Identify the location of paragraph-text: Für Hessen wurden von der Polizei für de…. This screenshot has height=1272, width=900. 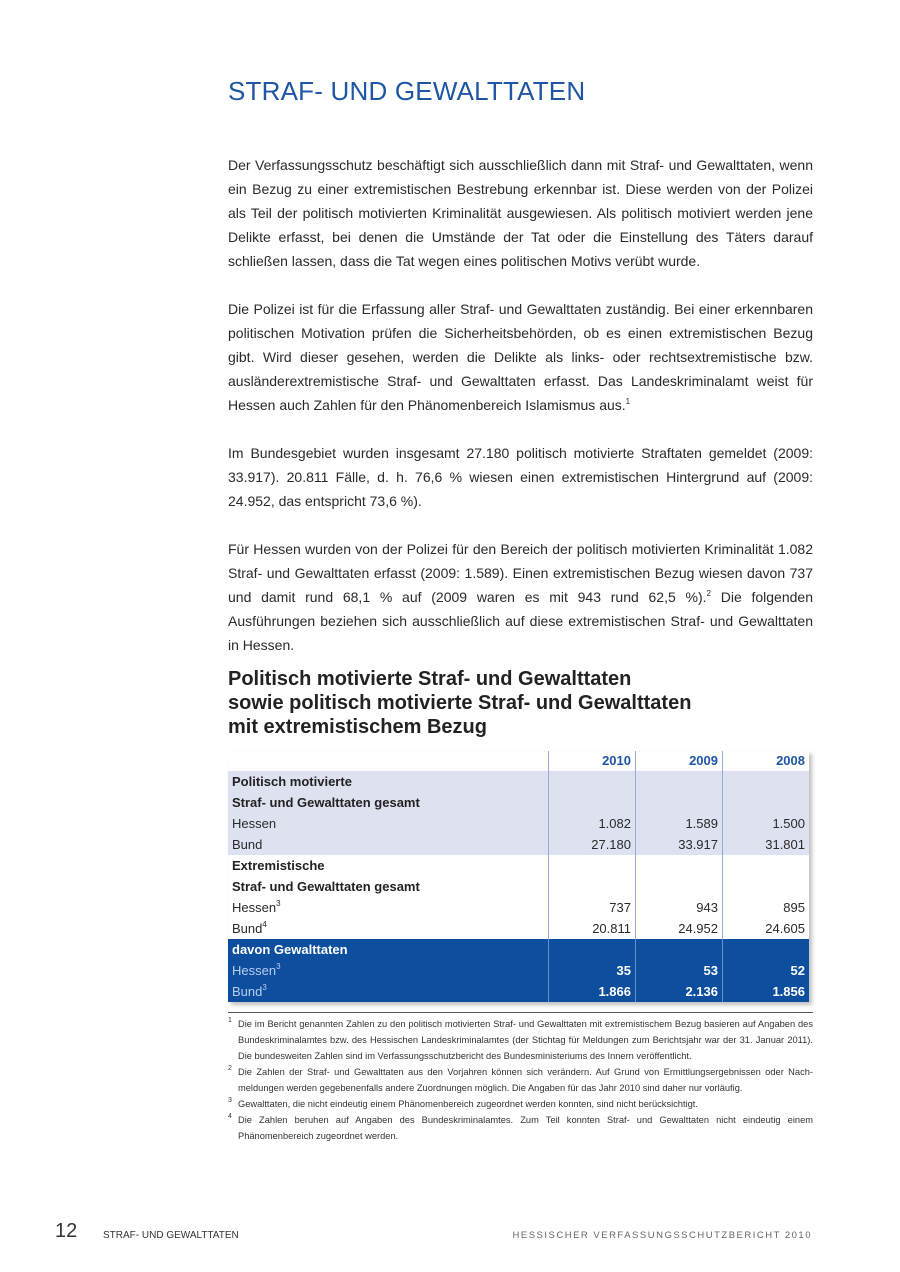
(520, 573).